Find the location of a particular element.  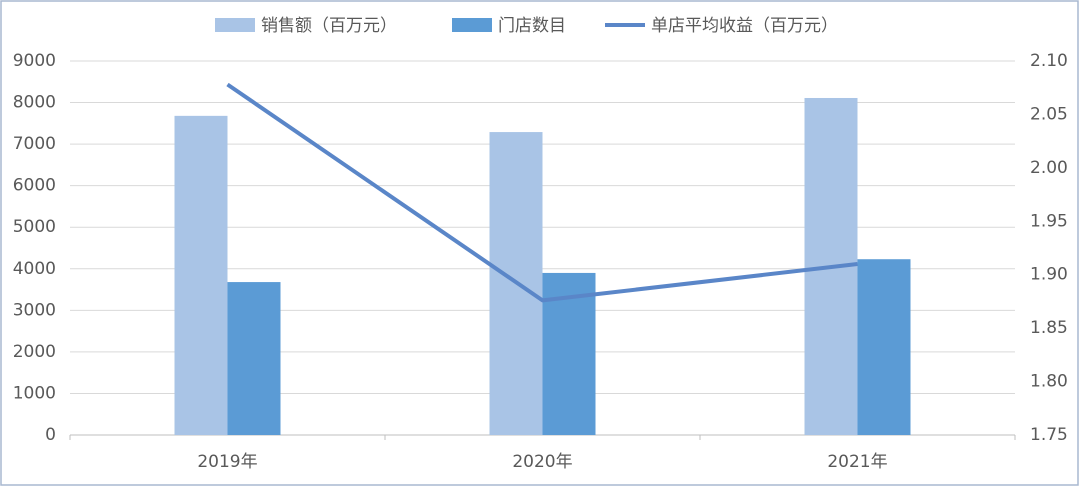

y-tick-label: 7000 is located at coordinates (34, 144).